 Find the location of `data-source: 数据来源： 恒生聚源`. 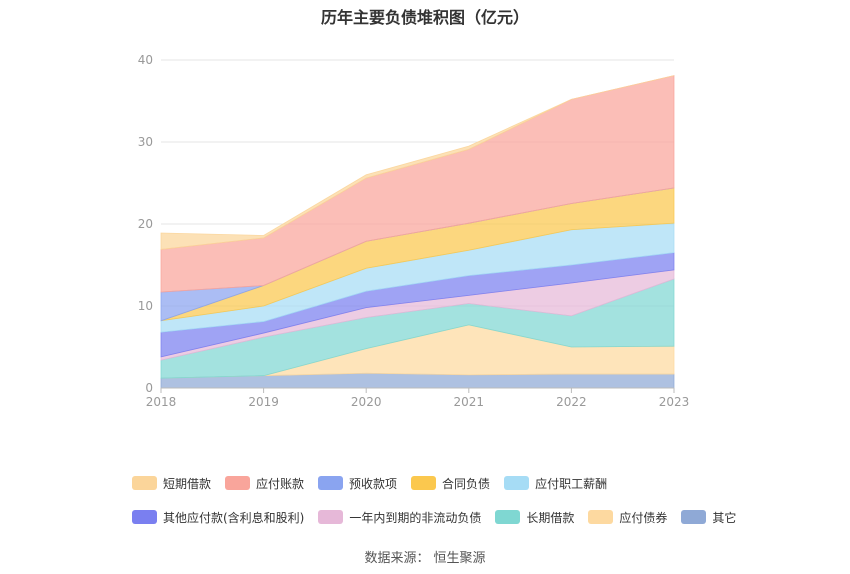

data-source: 数据来源： 恒生聚源 is located at coordinates (425, 556).